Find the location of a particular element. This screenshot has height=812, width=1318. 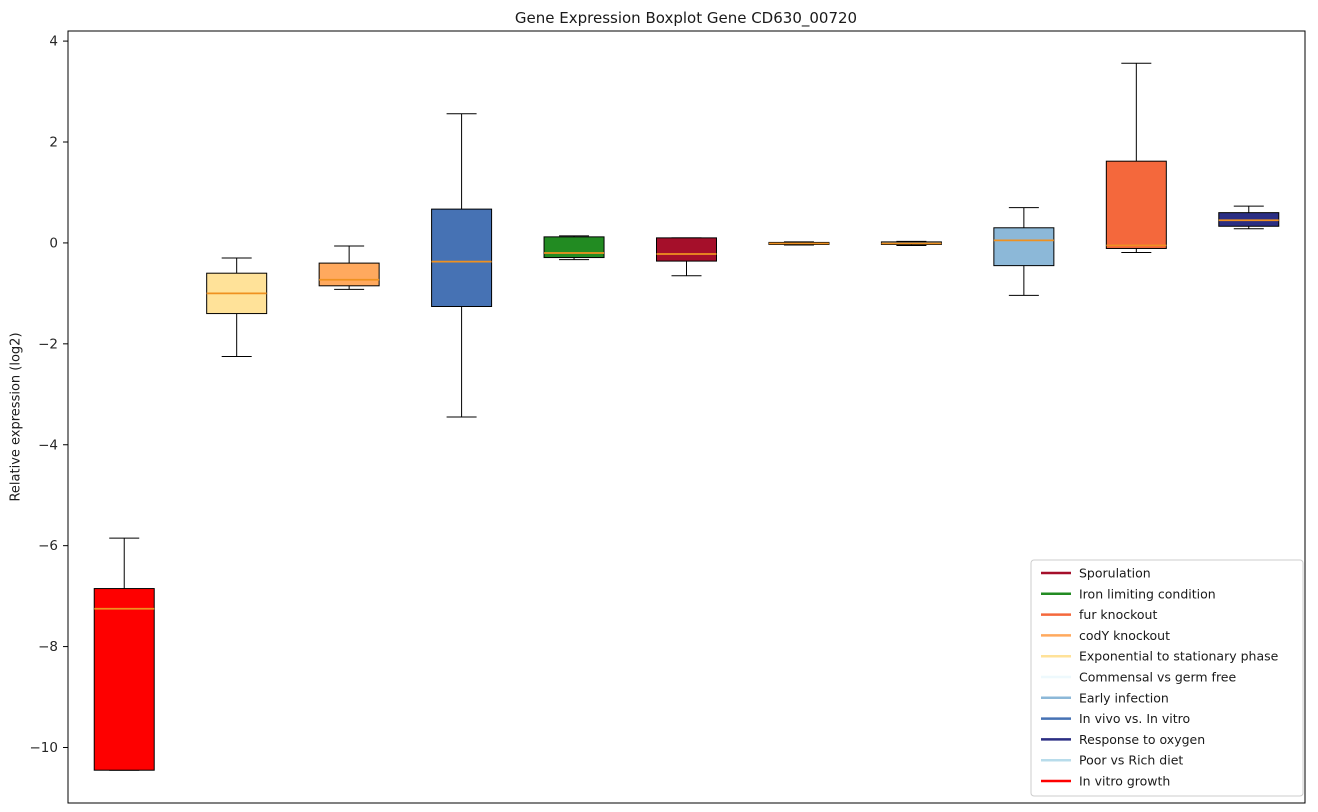

legend-label: fur knockout is located at coordinates (1118, 614).